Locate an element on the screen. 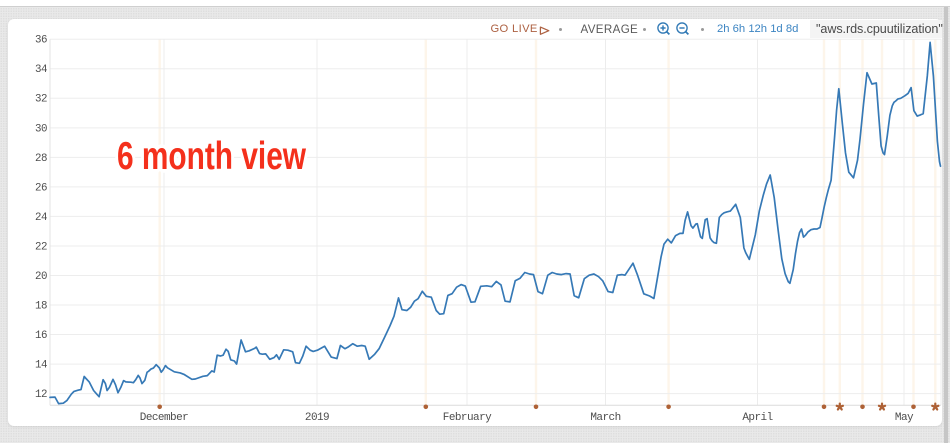  svg-text: 16 is located at coordinates (41, 336).